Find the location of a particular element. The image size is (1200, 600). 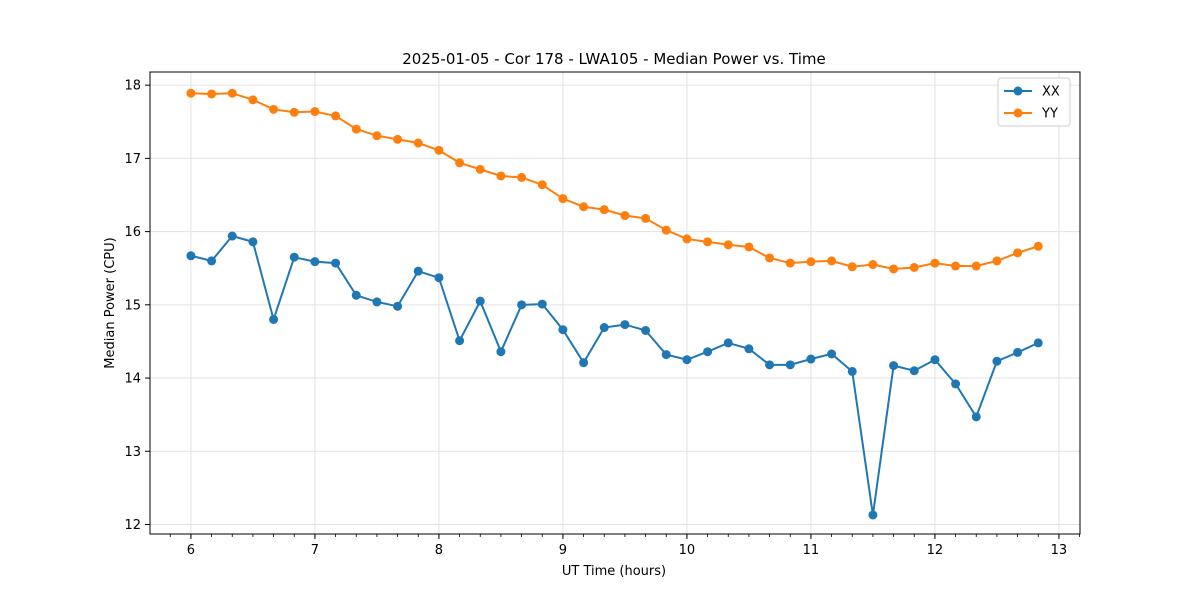

x-tick-label: 10 is located at coordinates (687, 550).